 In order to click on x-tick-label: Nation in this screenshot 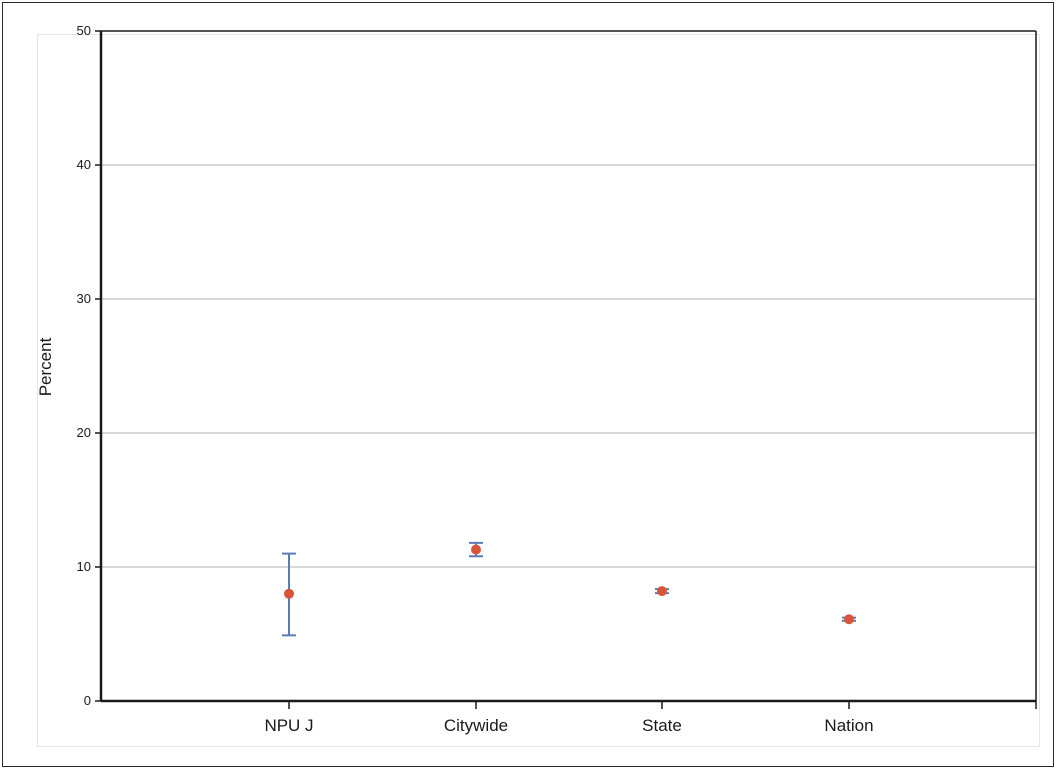, I will do `click(848, 725)`.